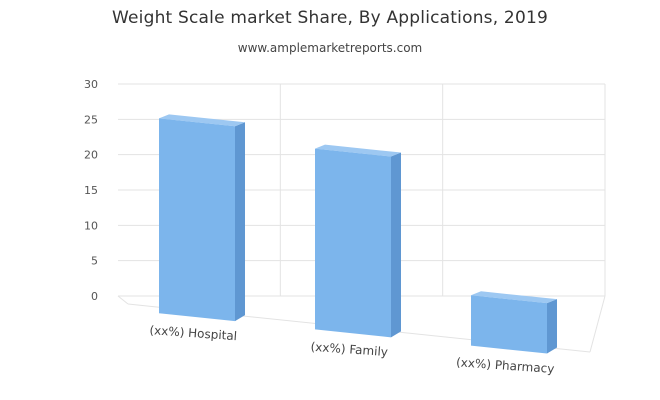 This screenshot has width=660, height=400. I want to click on y-tick-label: 20, so click(91, 155).